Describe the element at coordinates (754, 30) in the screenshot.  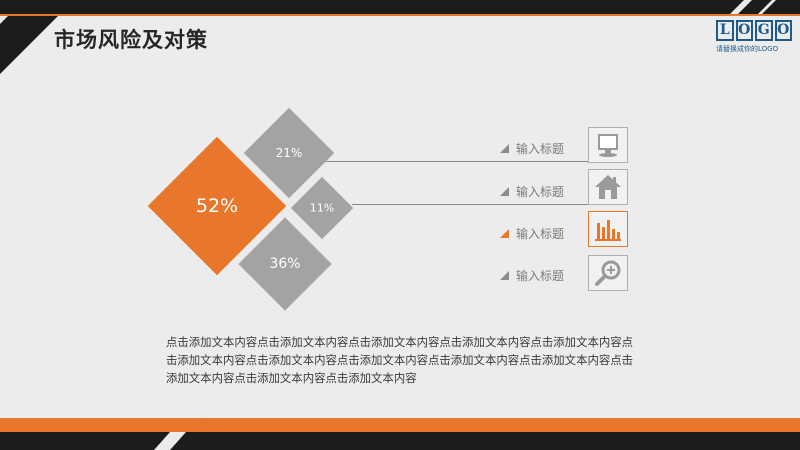
I see `logo-letters: L O G O` at that location.